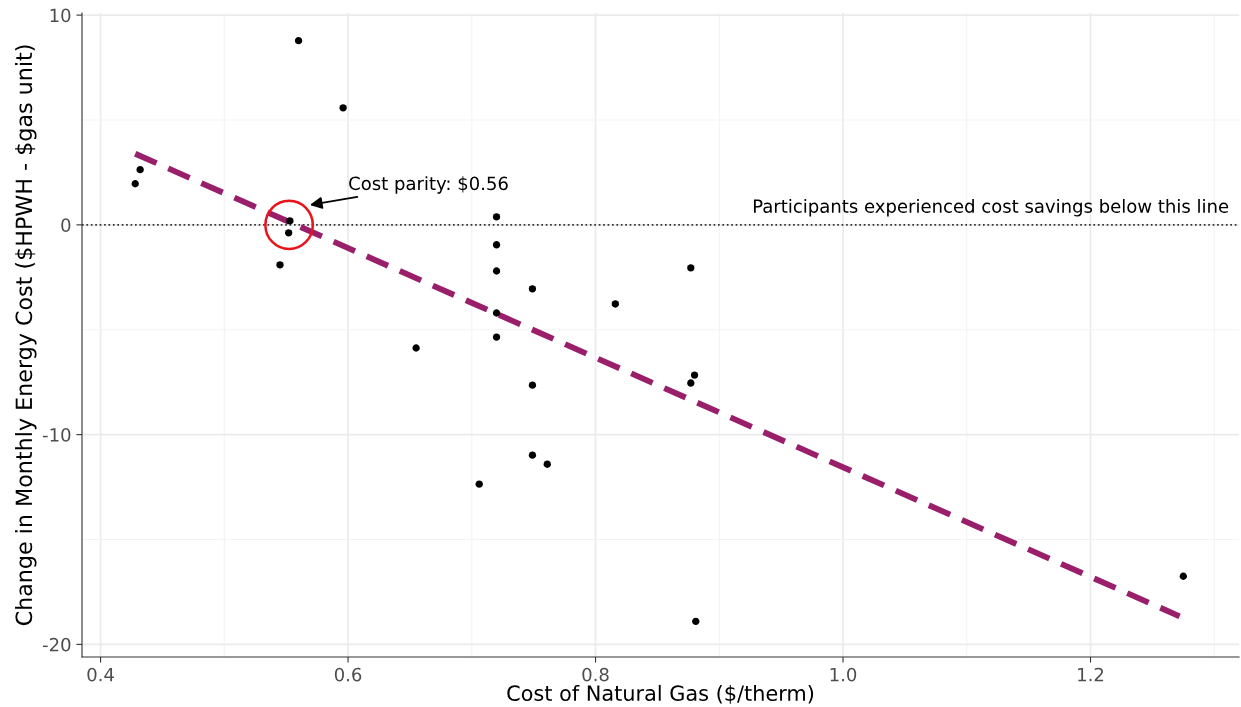 The height and width of the screenshot is (707, 1241). What do you see at coordinates (595, 674) in the screenshot?
I see `x-tick-label: 0.8` at bounding box center [595, 674].